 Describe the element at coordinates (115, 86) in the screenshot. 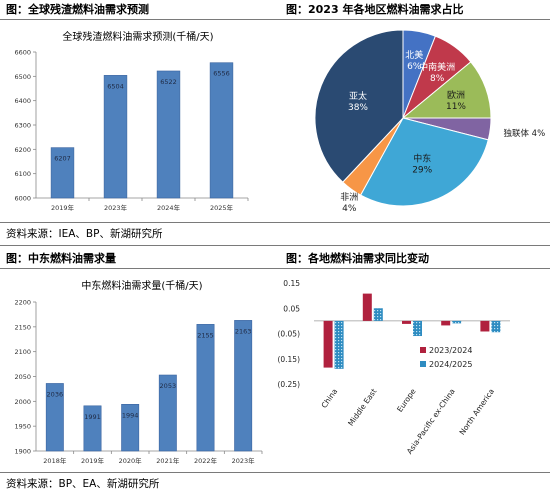

I see `data-label: 6504` at that location.